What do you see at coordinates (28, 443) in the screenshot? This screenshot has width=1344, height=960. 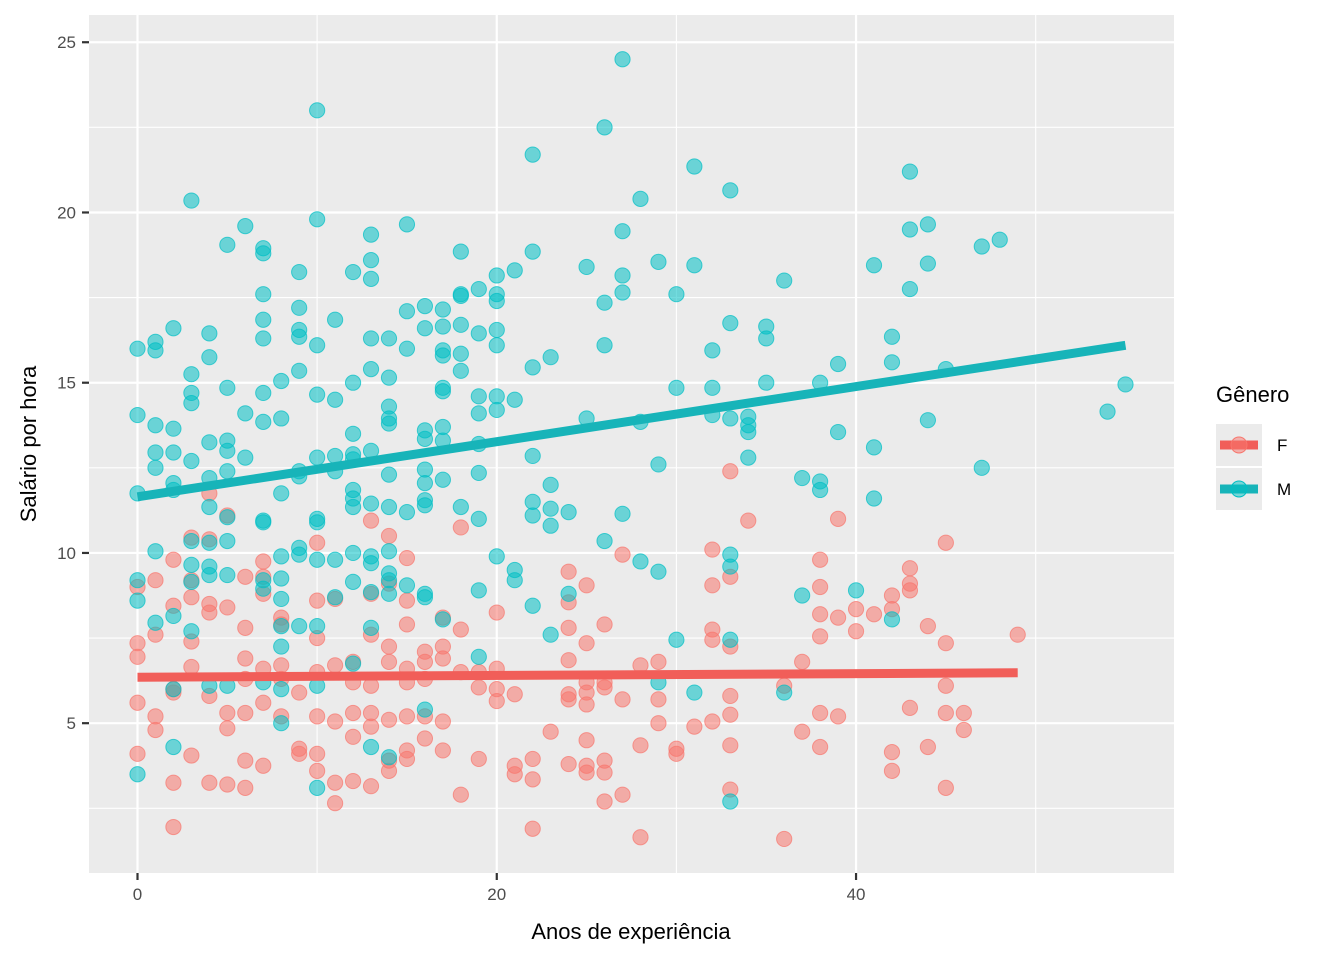 I see `y-axis-title: Salário por hora` at bounding box center [28, 443].